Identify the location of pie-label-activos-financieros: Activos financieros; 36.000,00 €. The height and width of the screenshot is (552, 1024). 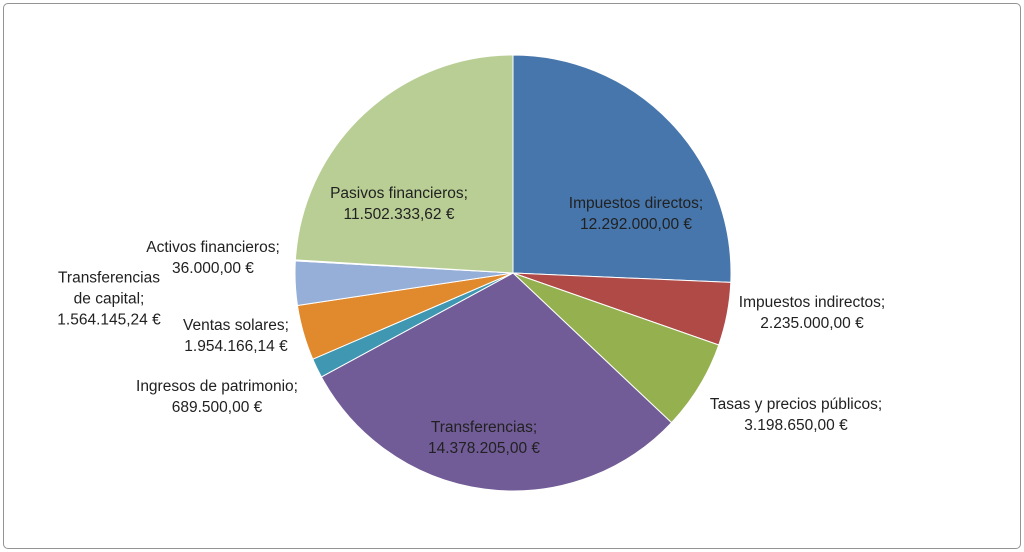
(213, 258).